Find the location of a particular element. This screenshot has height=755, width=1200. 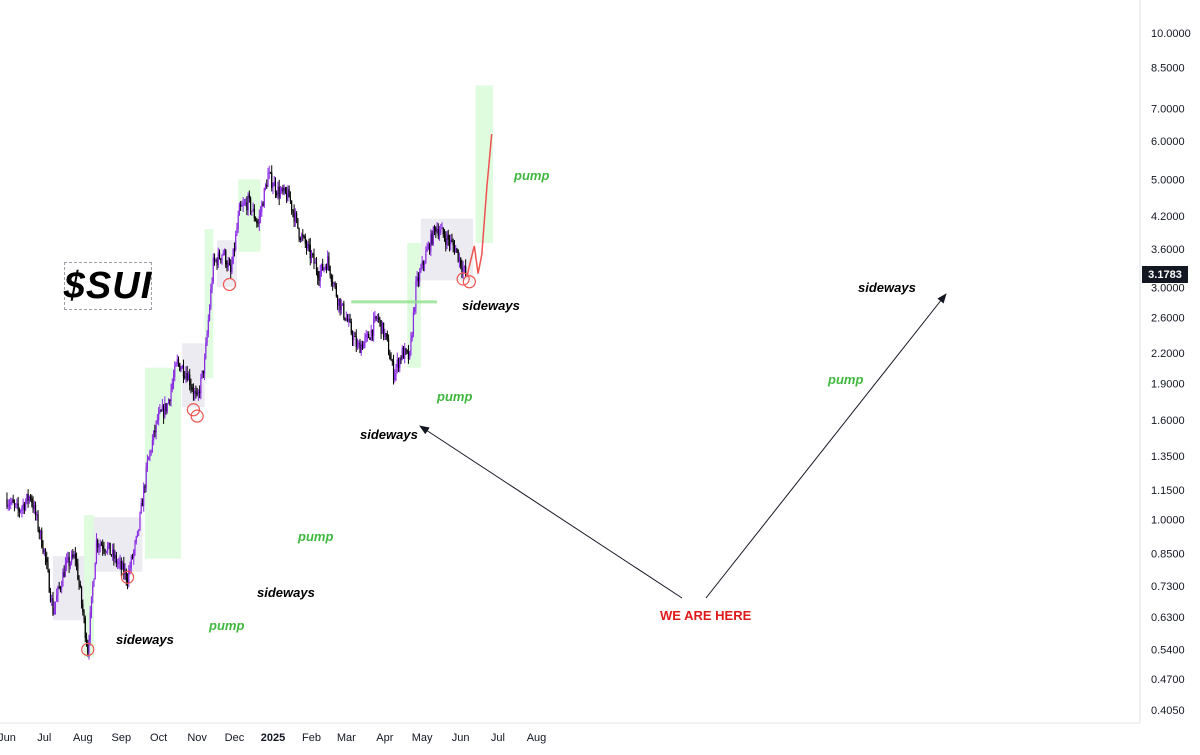

x-tick-label: Jun is located at coordinates (8, 738).